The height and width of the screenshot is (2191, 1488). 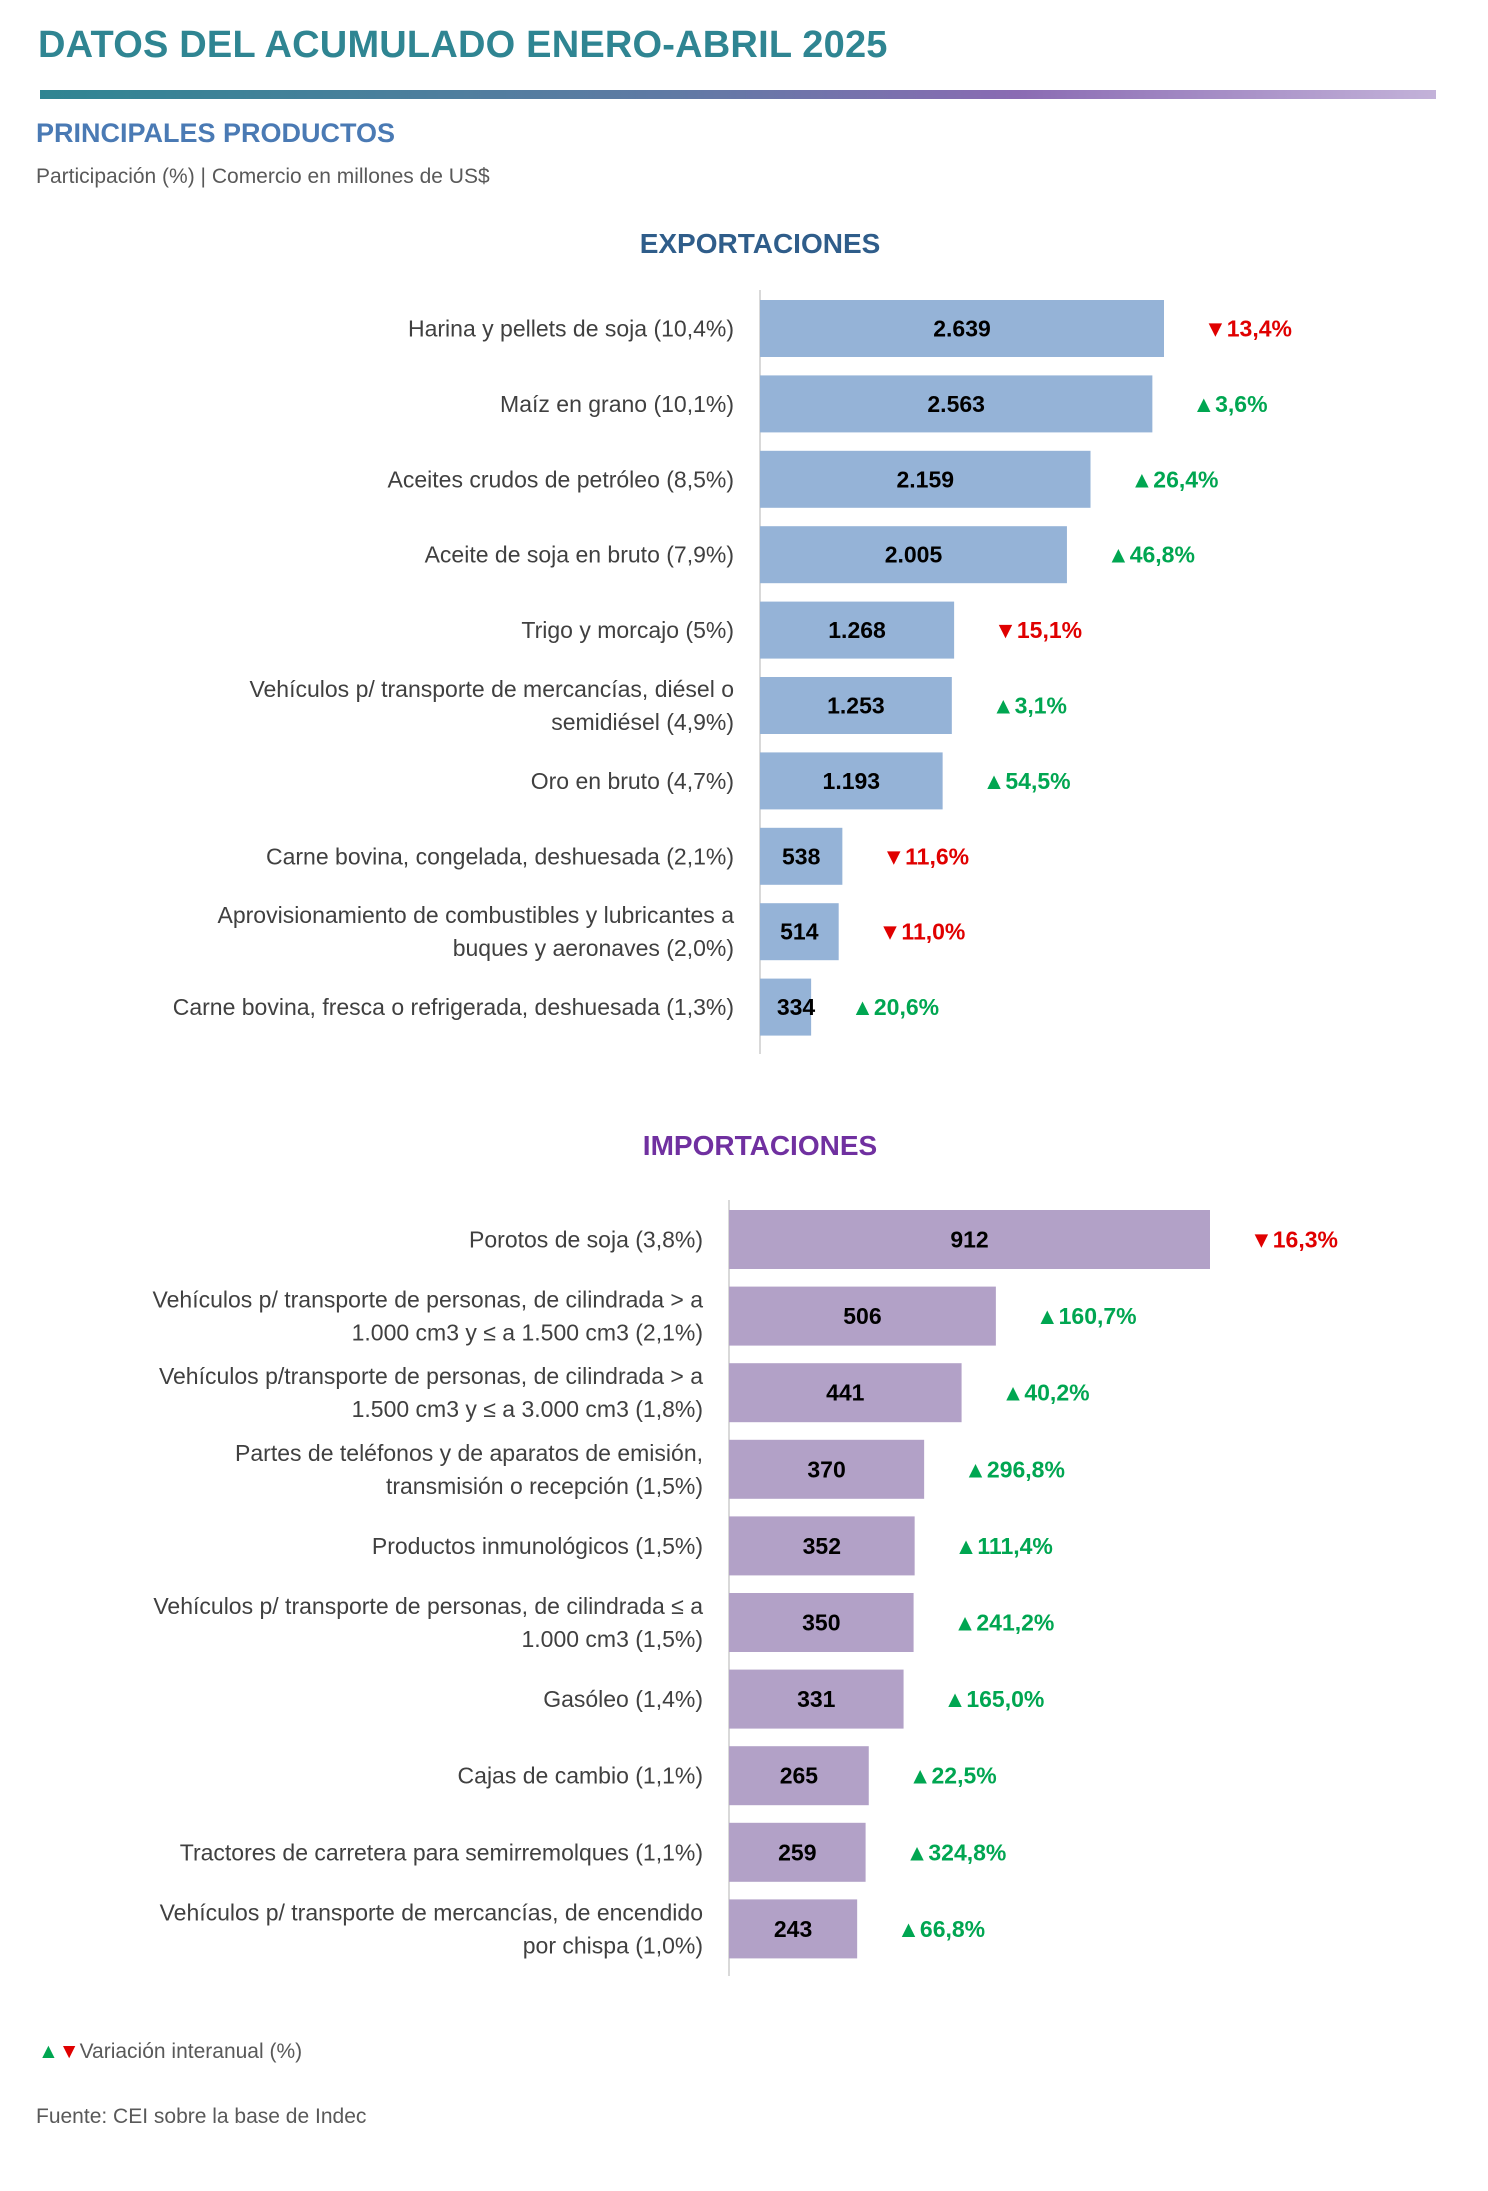 I want to click on variation-up-label: ▲241,2%, so click(x=1004, y=1623).